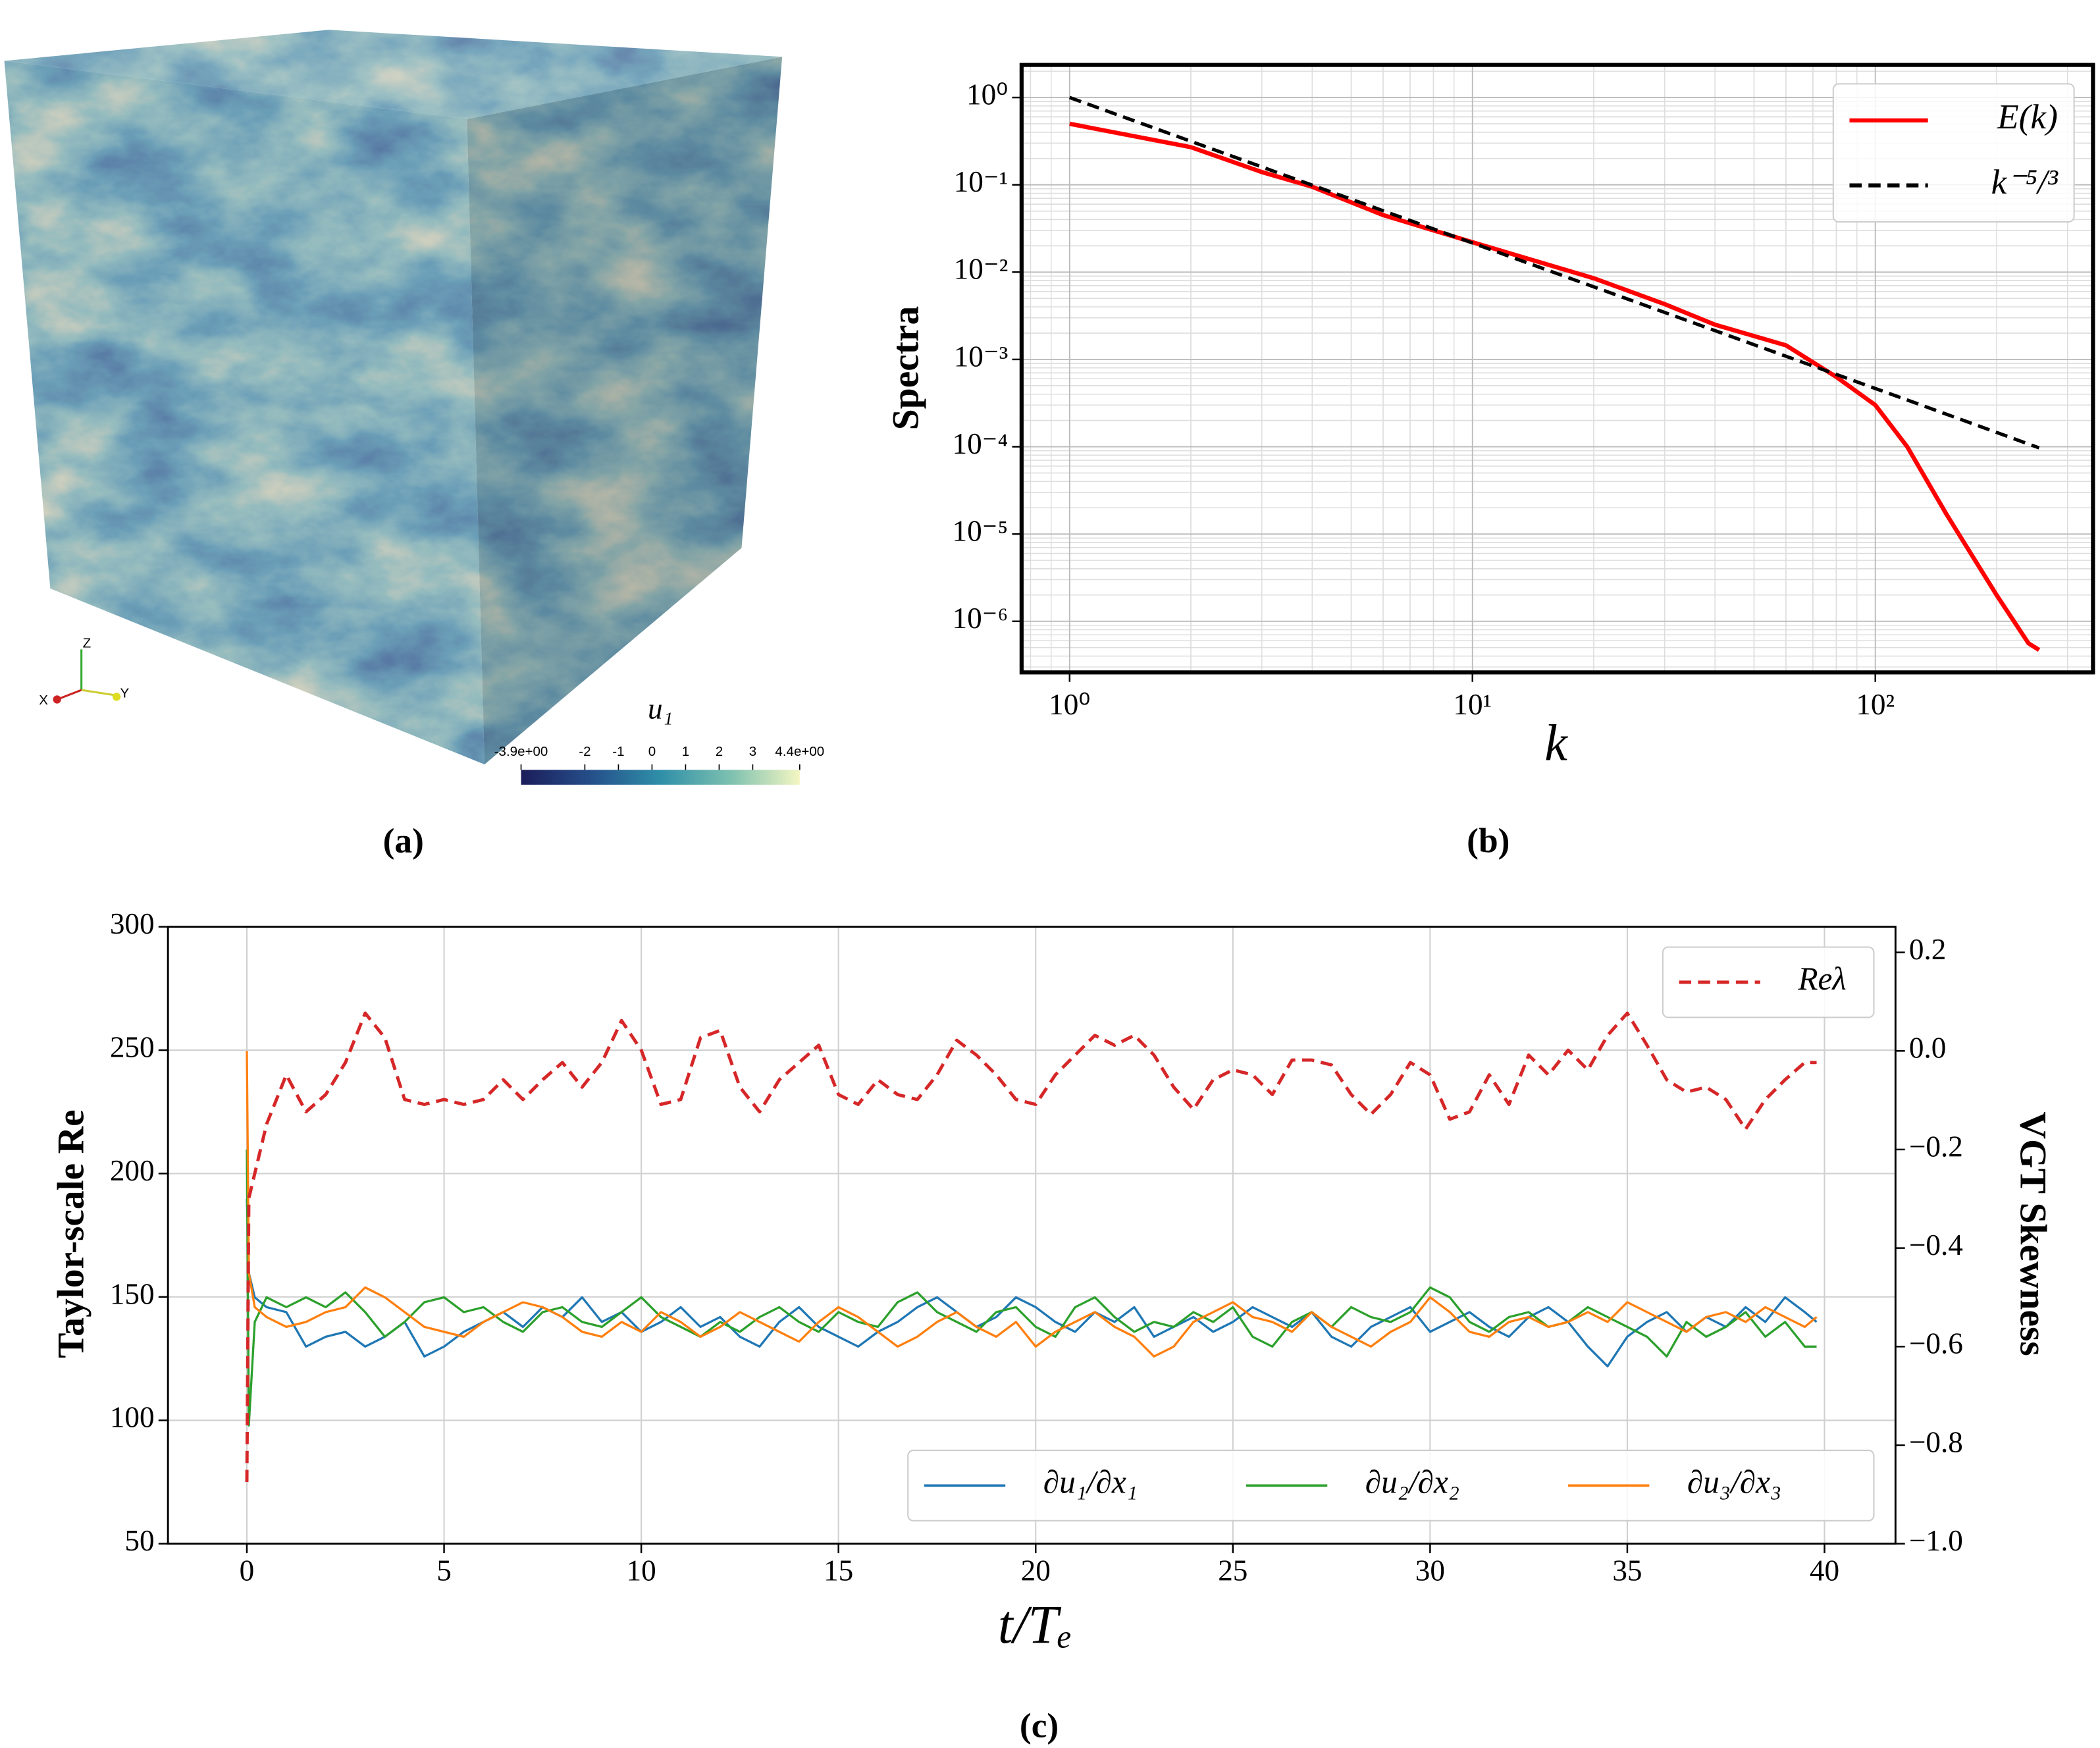 This screenshot has height=1748, width=2100. Describe the element at coordinates (1936, 1245) in the screenshot. I see `y2-tick-label: −0.4` at that location.